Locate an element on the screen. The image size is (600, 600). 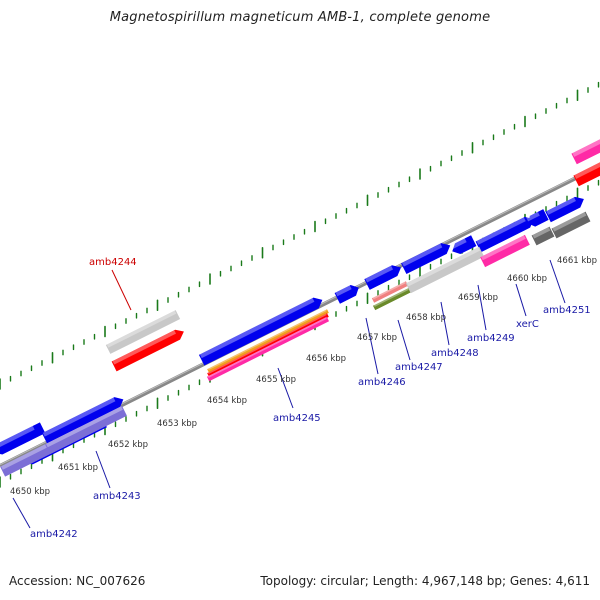
magenta-xerC is located at coordinates (505, 251).